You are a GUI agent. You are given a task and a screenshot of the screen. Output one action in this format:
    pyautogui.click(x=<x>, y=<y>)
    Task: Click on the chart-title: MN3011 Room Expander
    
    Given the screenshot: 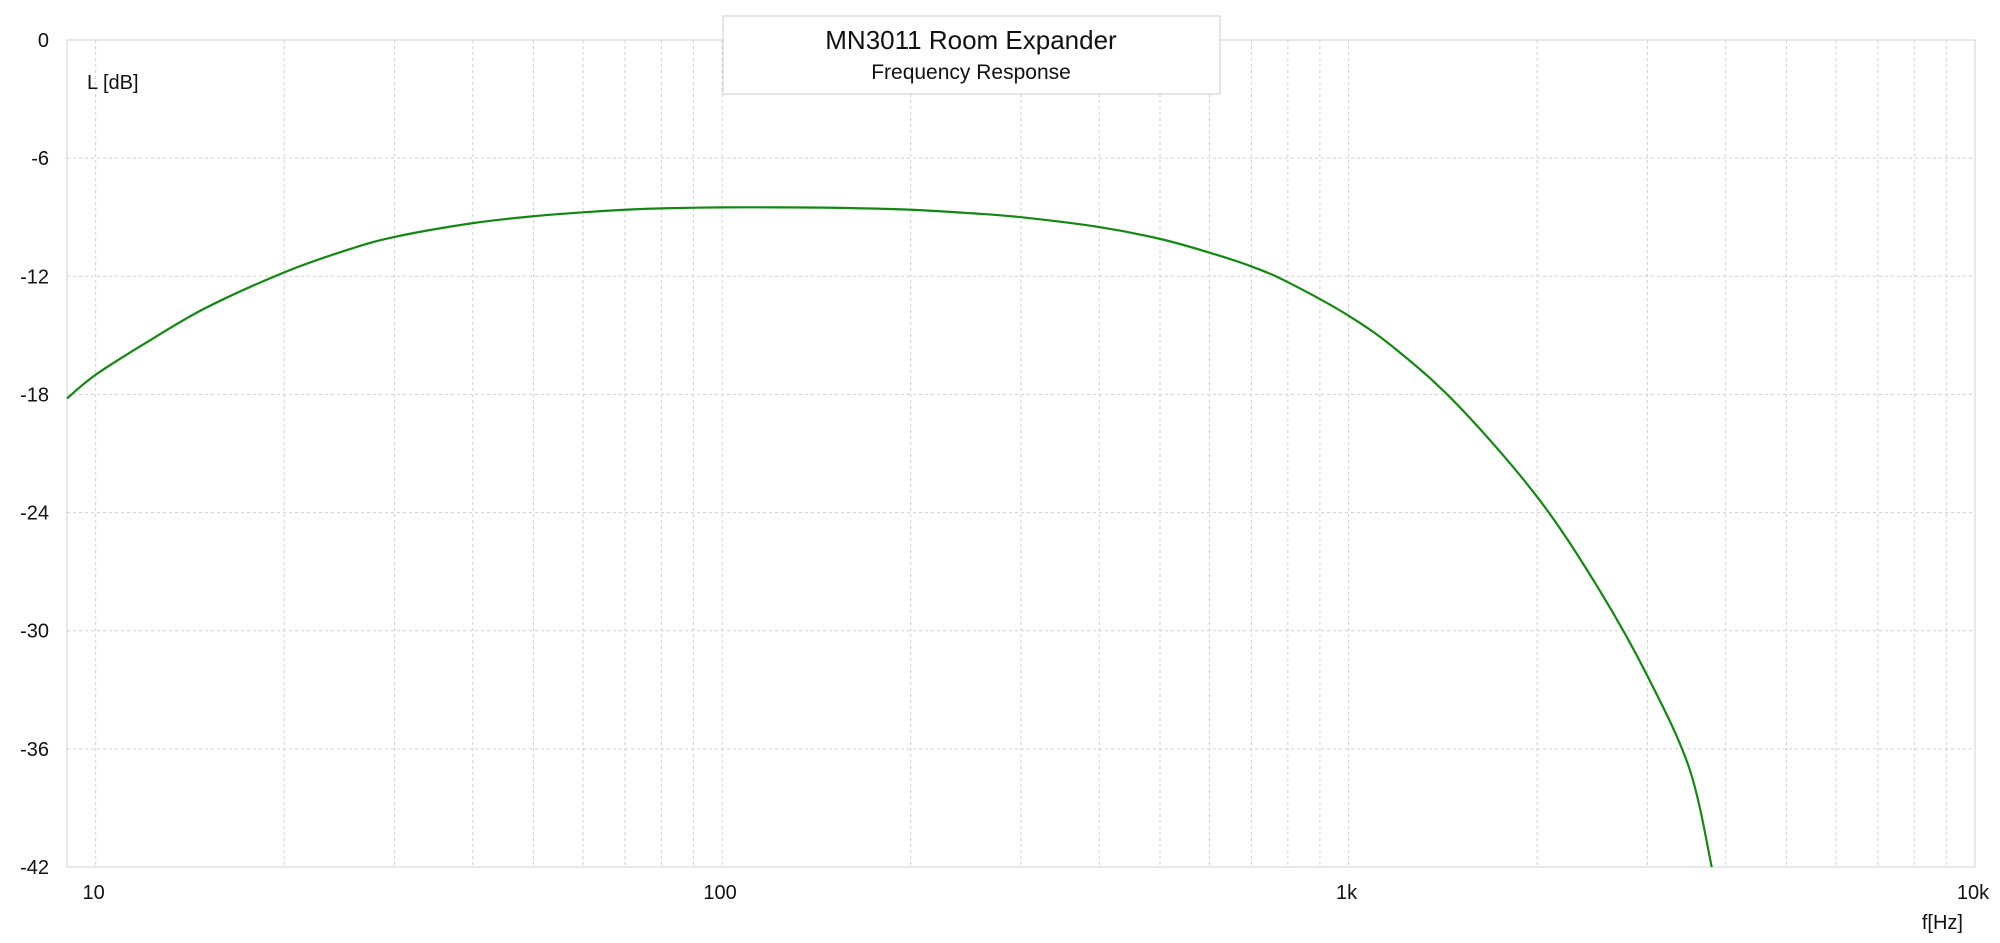 What is the action you would take?
    pyautogui.click(x=971, y=40)
    